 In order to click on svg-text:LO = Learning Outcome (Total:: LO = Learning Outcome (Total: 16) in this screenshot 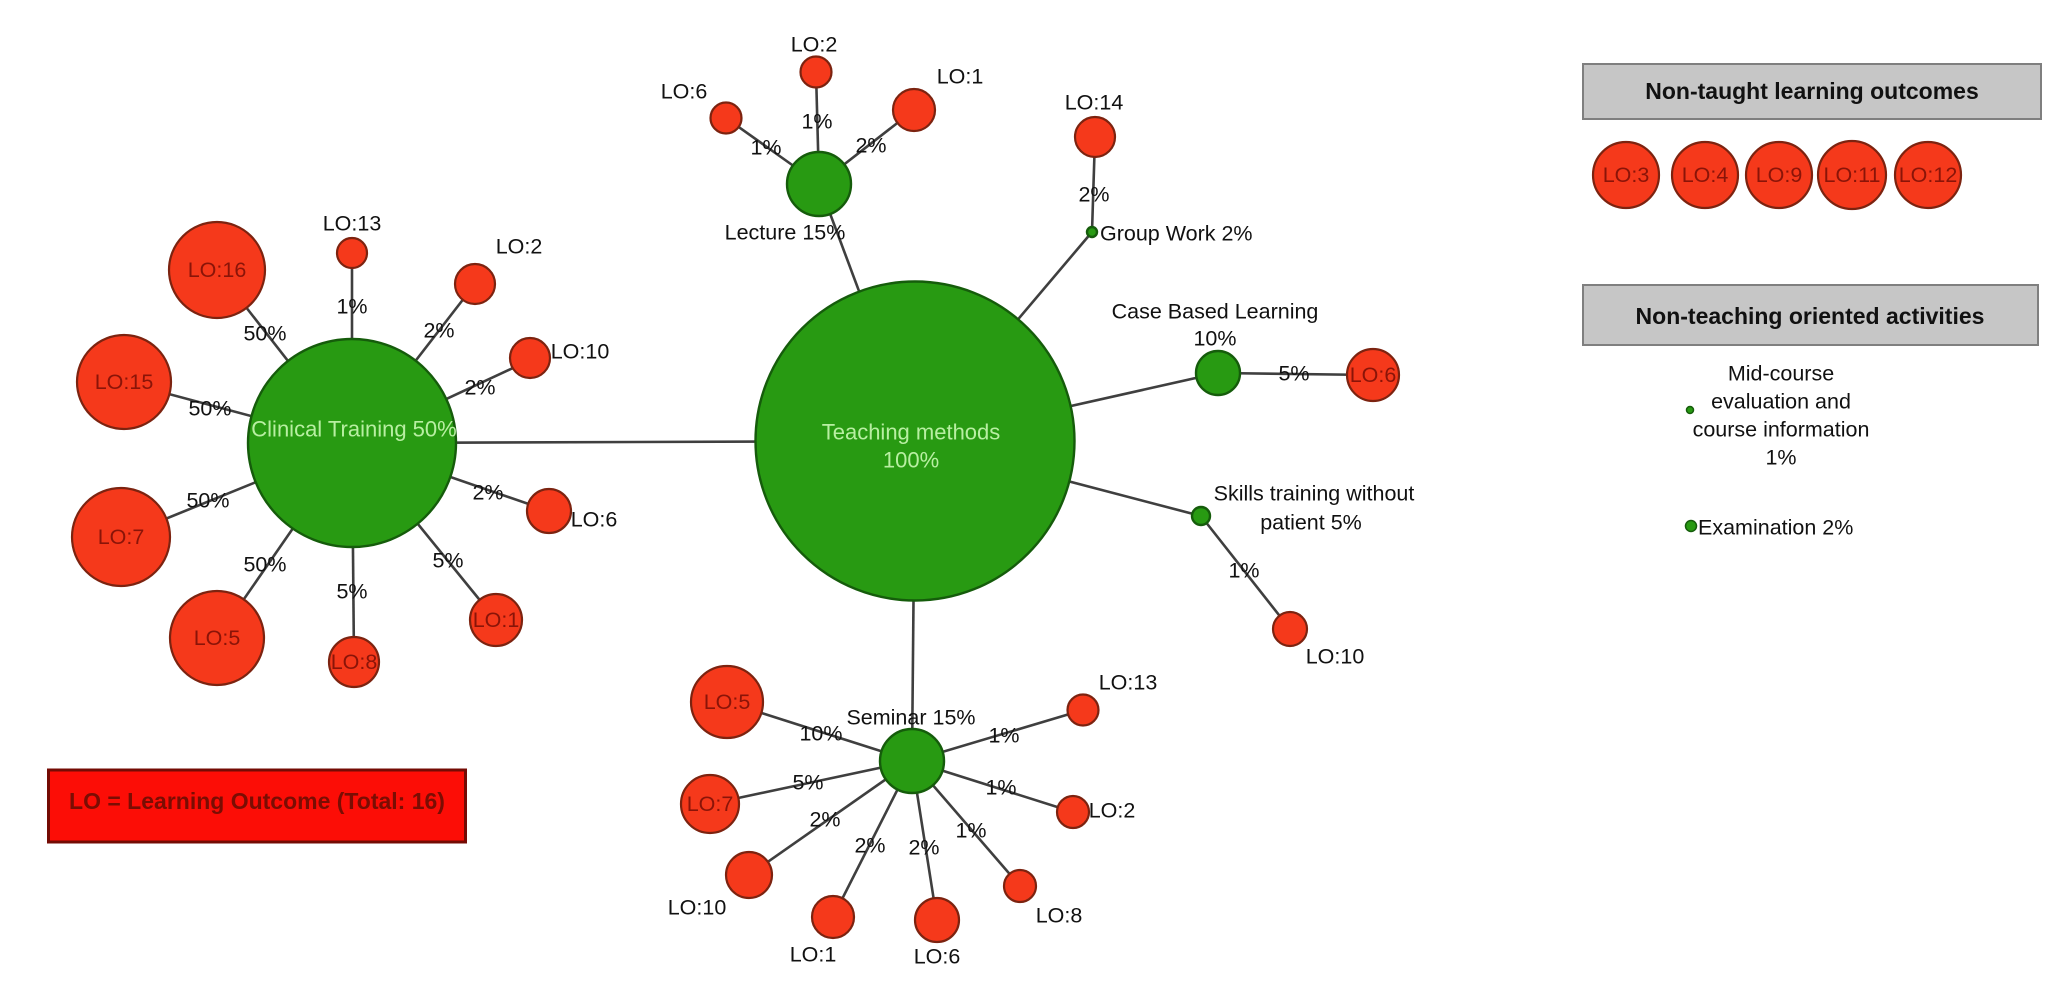, I will do `click(257, 801)`.